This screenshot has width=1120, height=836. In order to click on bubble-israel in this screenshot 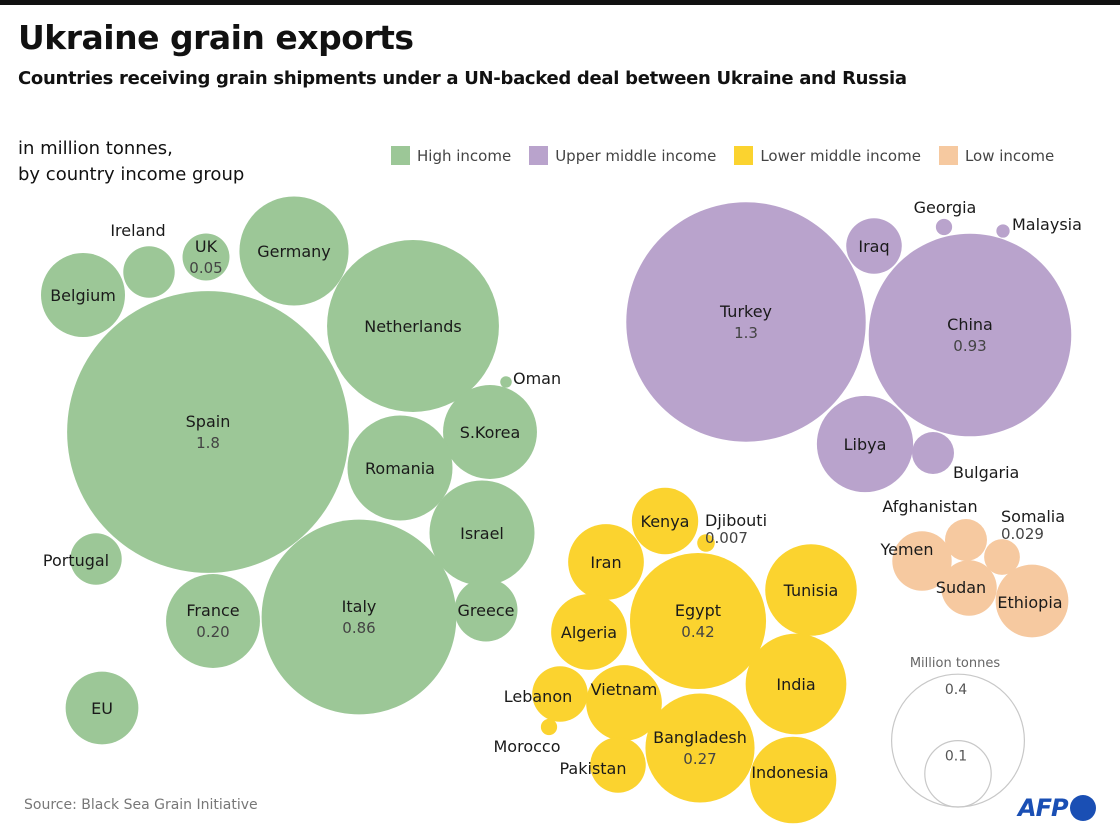, I will do `click(482, 533)`.